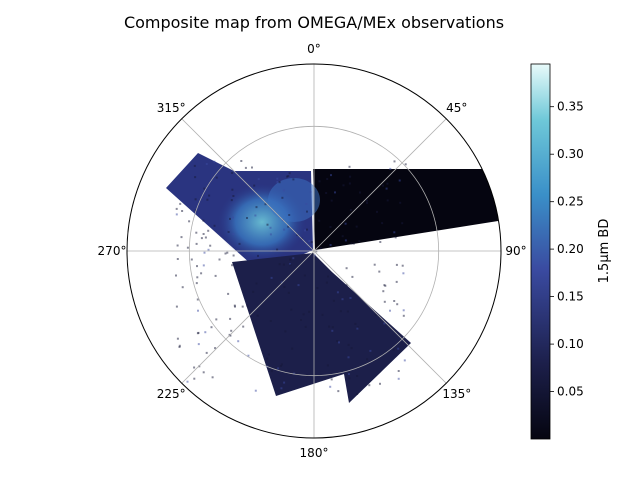 This screenshot has height=480, width=640. What do you see at coordinates (515, 251) in the screenshot?
I see `angular-tick-label: 90°` at bounding box center [515, 251].